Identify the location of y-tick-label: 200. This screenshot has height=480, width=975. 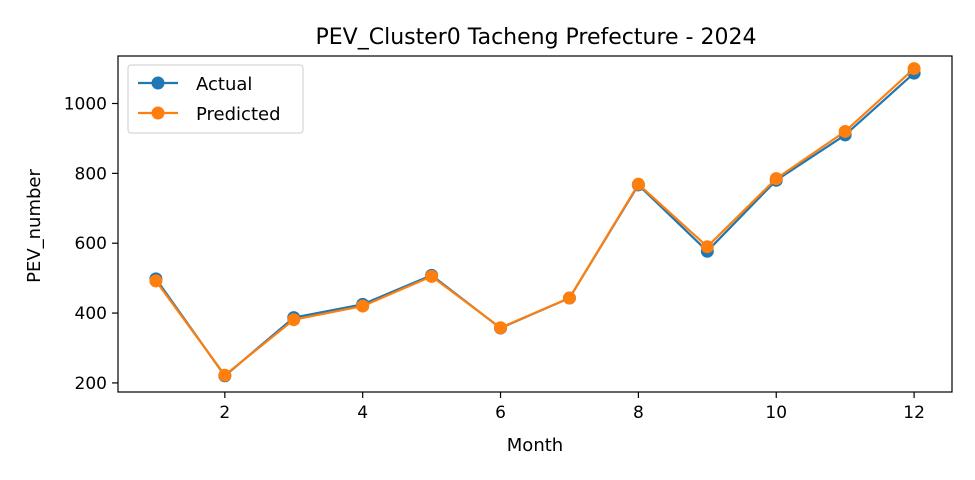
(91, 384).